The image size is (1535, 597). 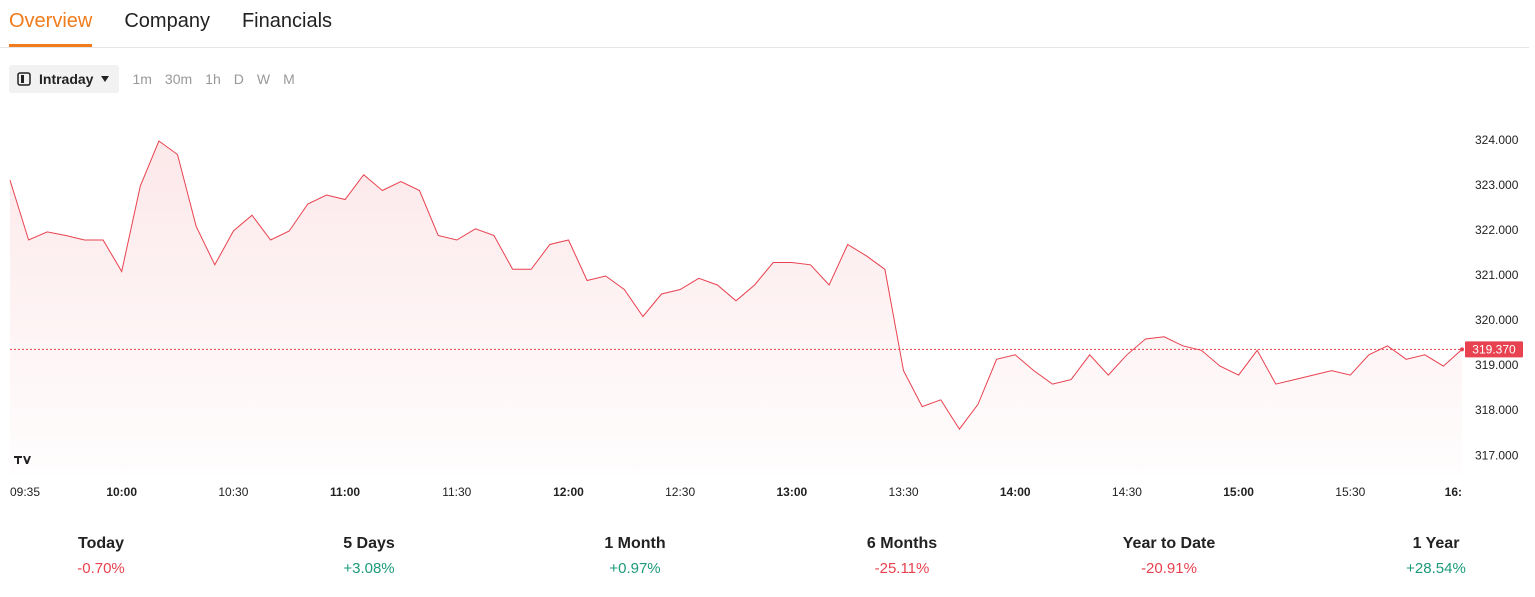 I want to click on x-tick-label: 15:00, so click(x=1238, y=492).